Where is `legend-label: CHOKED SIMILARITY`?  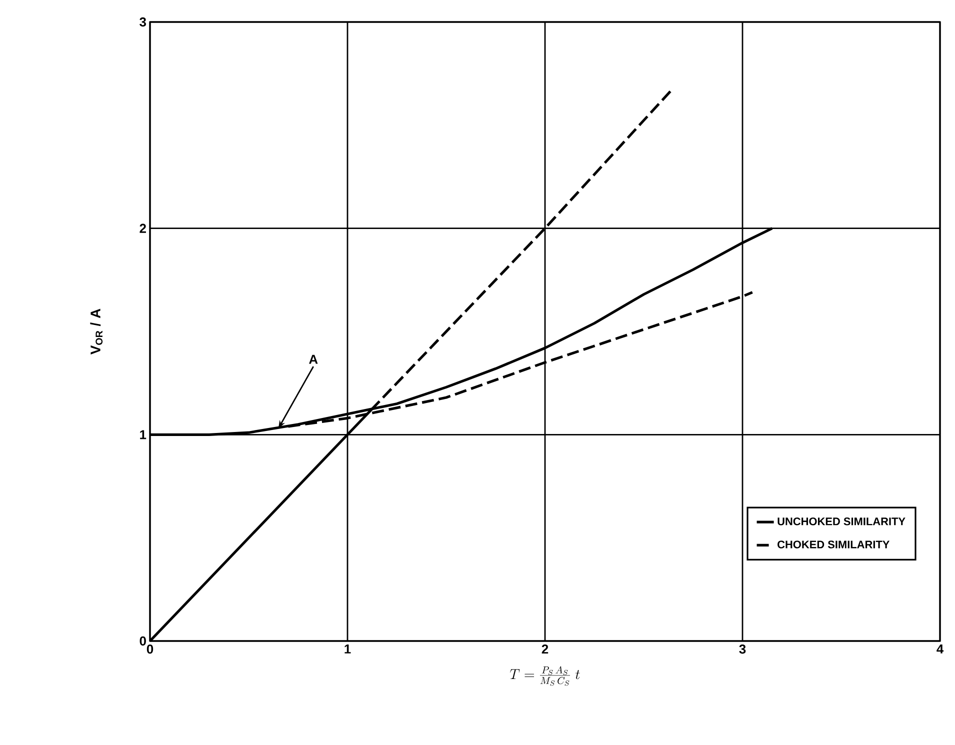
legend-label: CHOKED SIMILARITY is located at coordinates (834, 544).